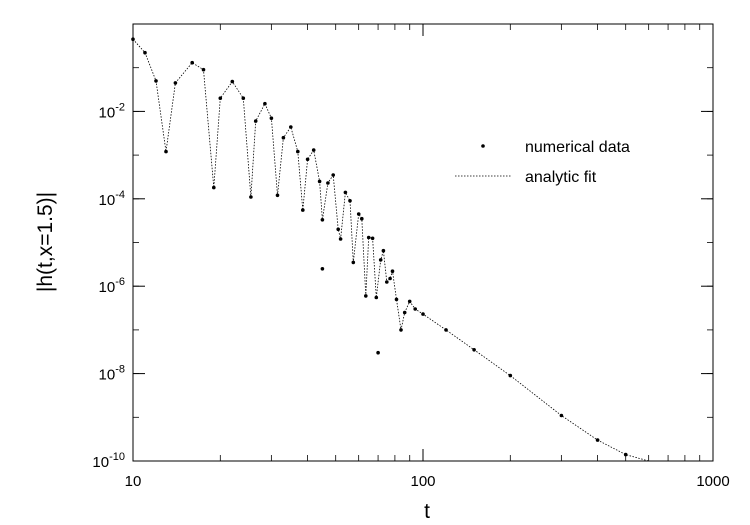 Image resolution: width=750 pixels, height=525 pixels. I want to click on y-tick-label: 10⁻⁸, so click(112, 374).